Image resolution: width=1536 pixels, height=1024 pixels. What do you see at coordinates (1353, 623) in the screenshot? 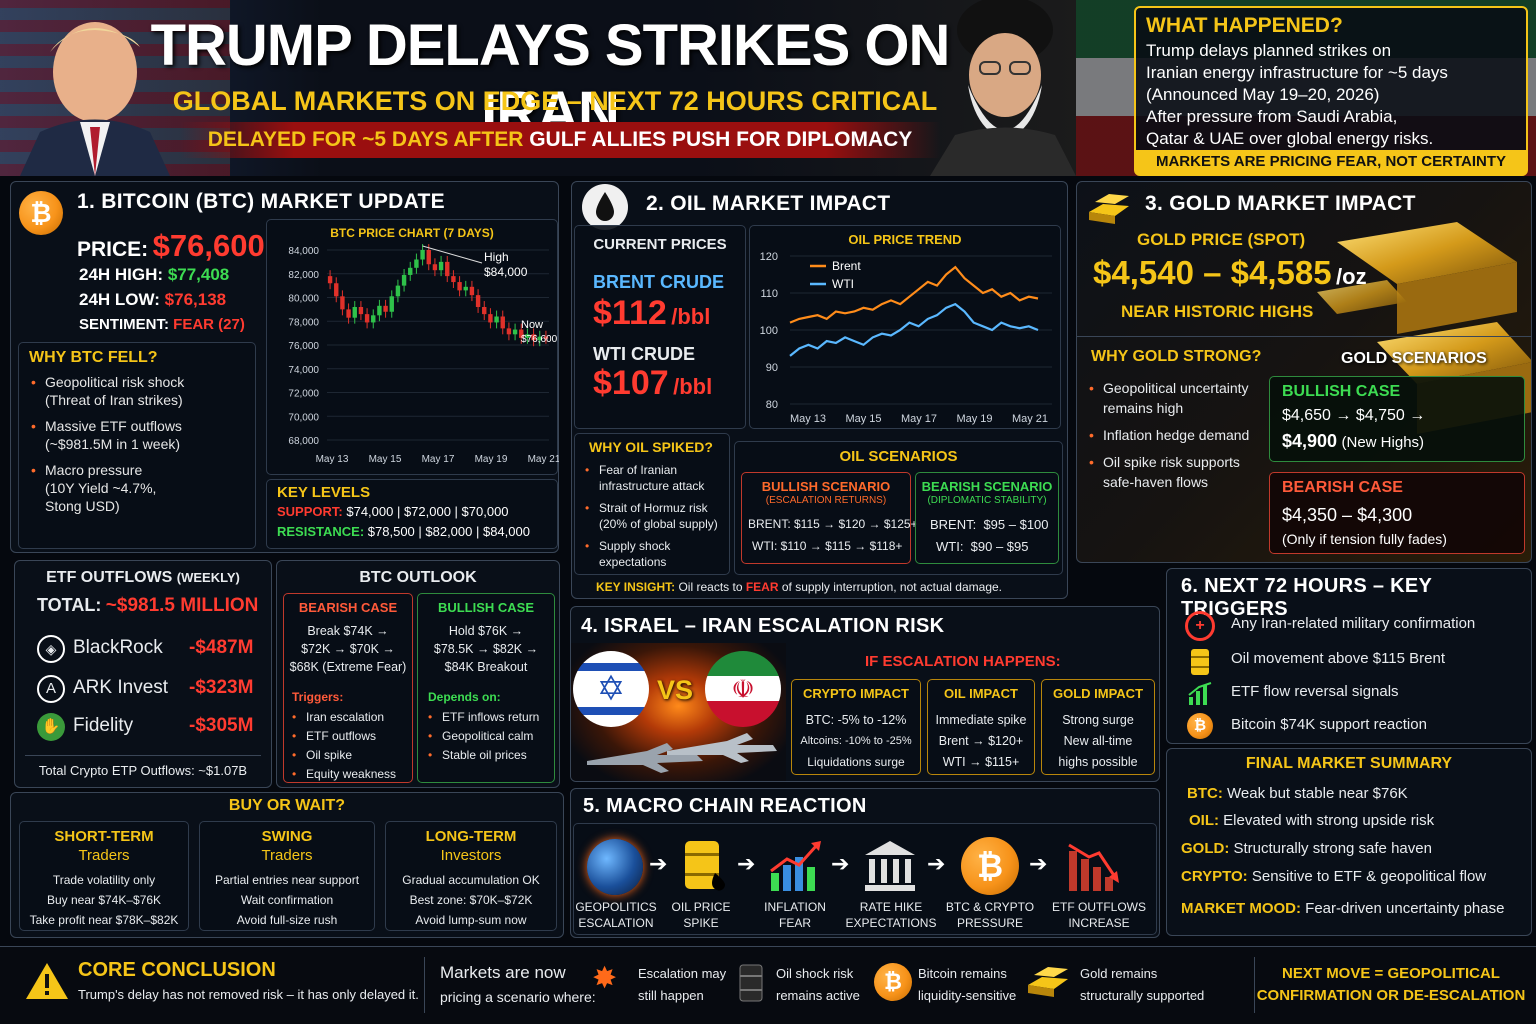
I see `trigger-item: Any Iran-related military confirmation` at bounding box center [1353, 623].